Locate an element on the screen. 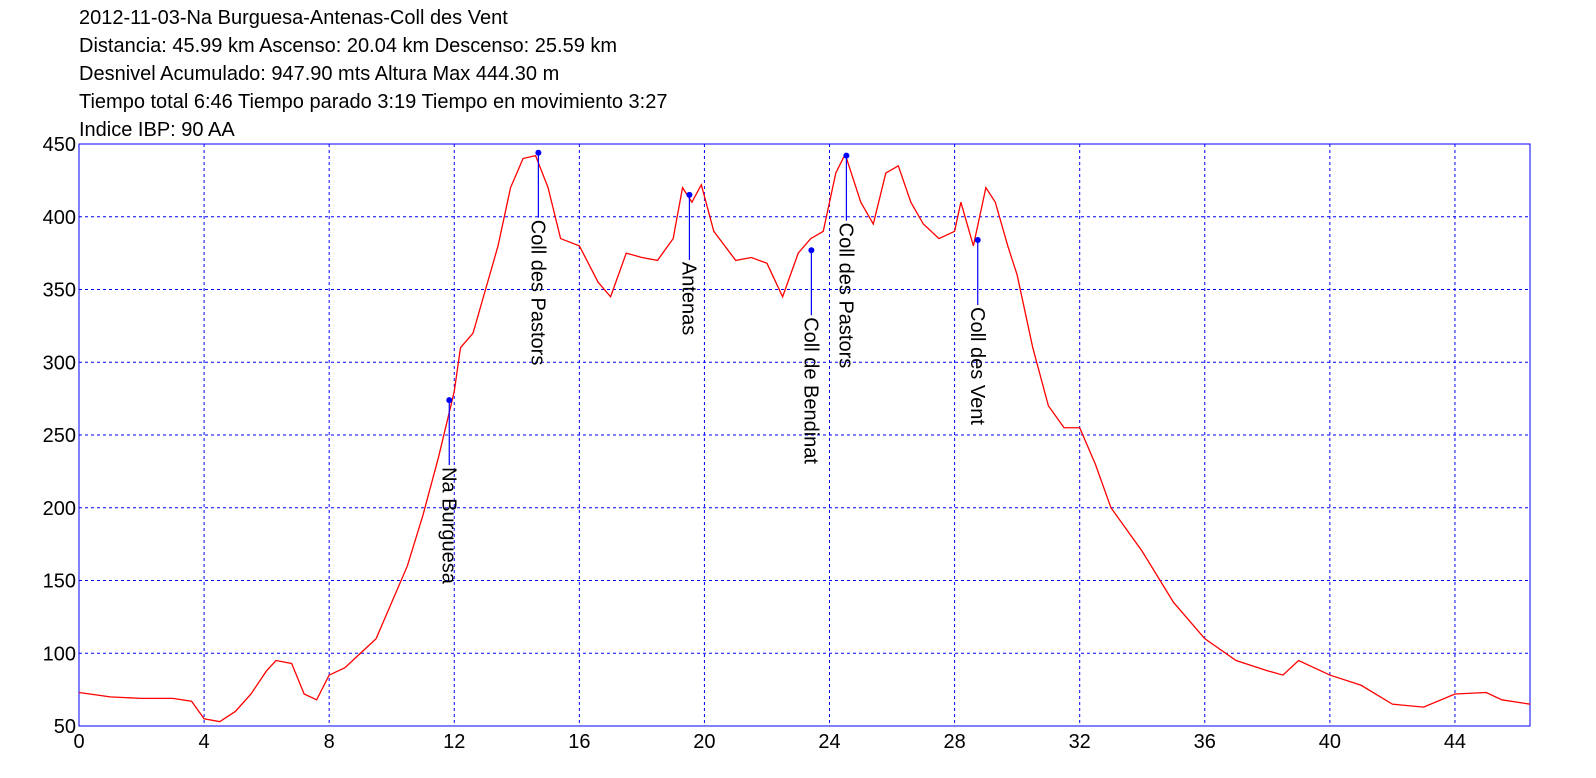 This screenshot has width=1596, height=778. x-tick-label: 0 is located at coordinates (78, 742).